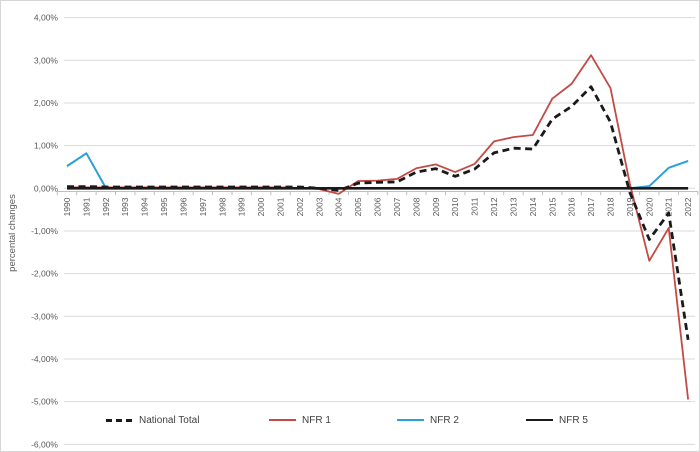  I want to click on y-axis-tick-label: -6,00%, so click(44, 444).